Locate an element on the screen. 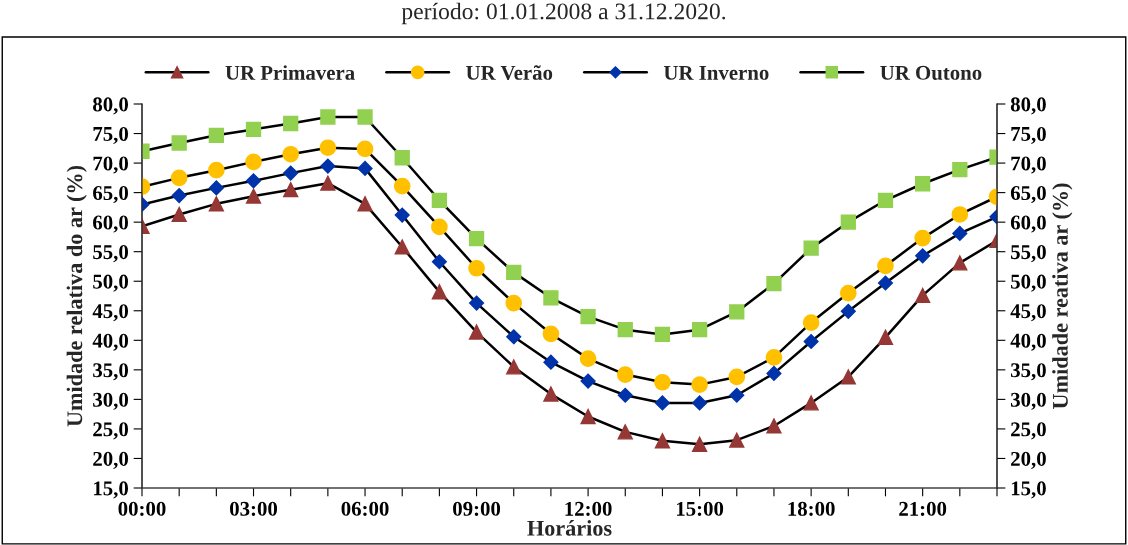  y2-tick-label: 30,0 is located at coordinates (1028, 401).